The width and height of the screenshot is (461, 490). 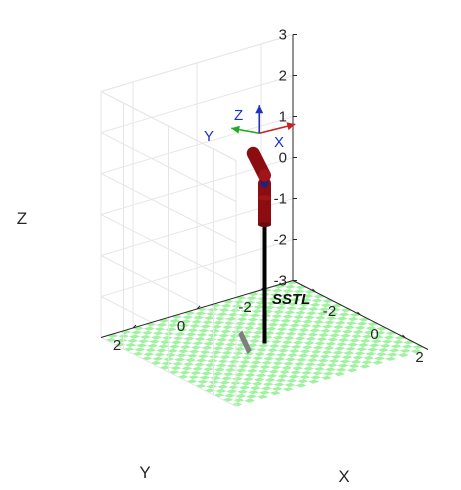 What do you see at coordinates (280, 199) in the screenshot?
I see `z-tick-label: -1` at bounding box center [280, 199].